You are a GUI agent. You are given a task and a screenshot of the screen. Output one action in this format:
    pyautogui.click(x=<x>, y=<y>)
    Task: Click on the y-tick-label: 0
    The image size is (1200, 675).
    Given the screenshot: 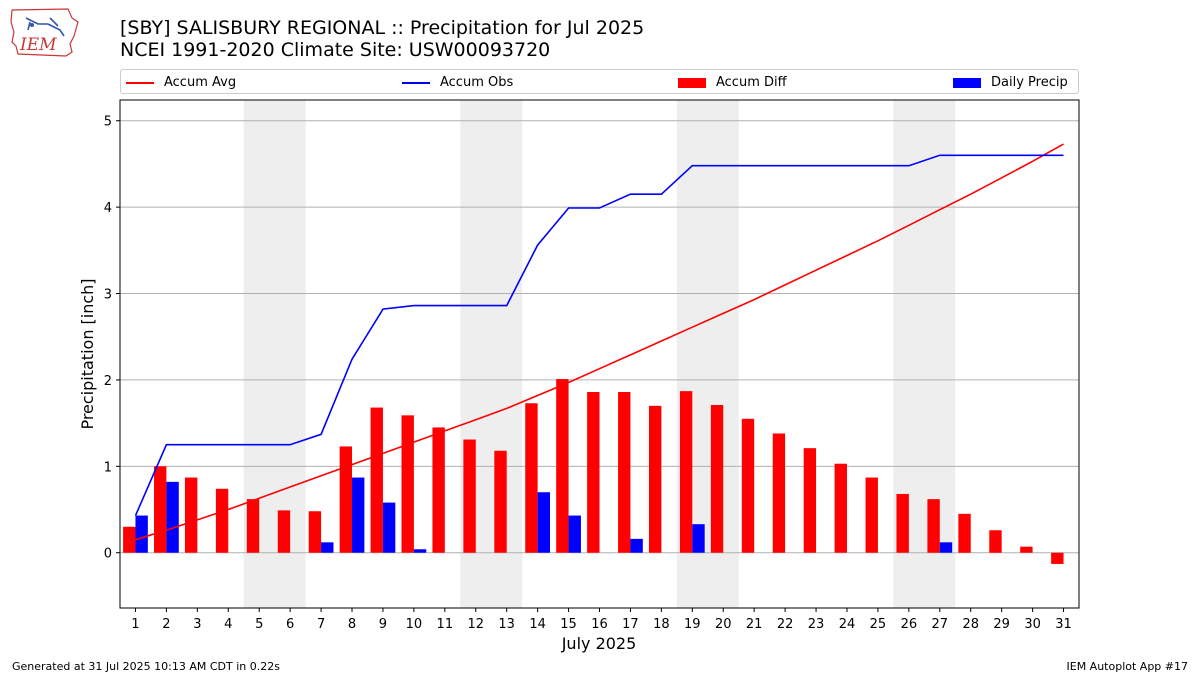 What is the action you would take?
    pyautogui.click(x=108, y=554)
    